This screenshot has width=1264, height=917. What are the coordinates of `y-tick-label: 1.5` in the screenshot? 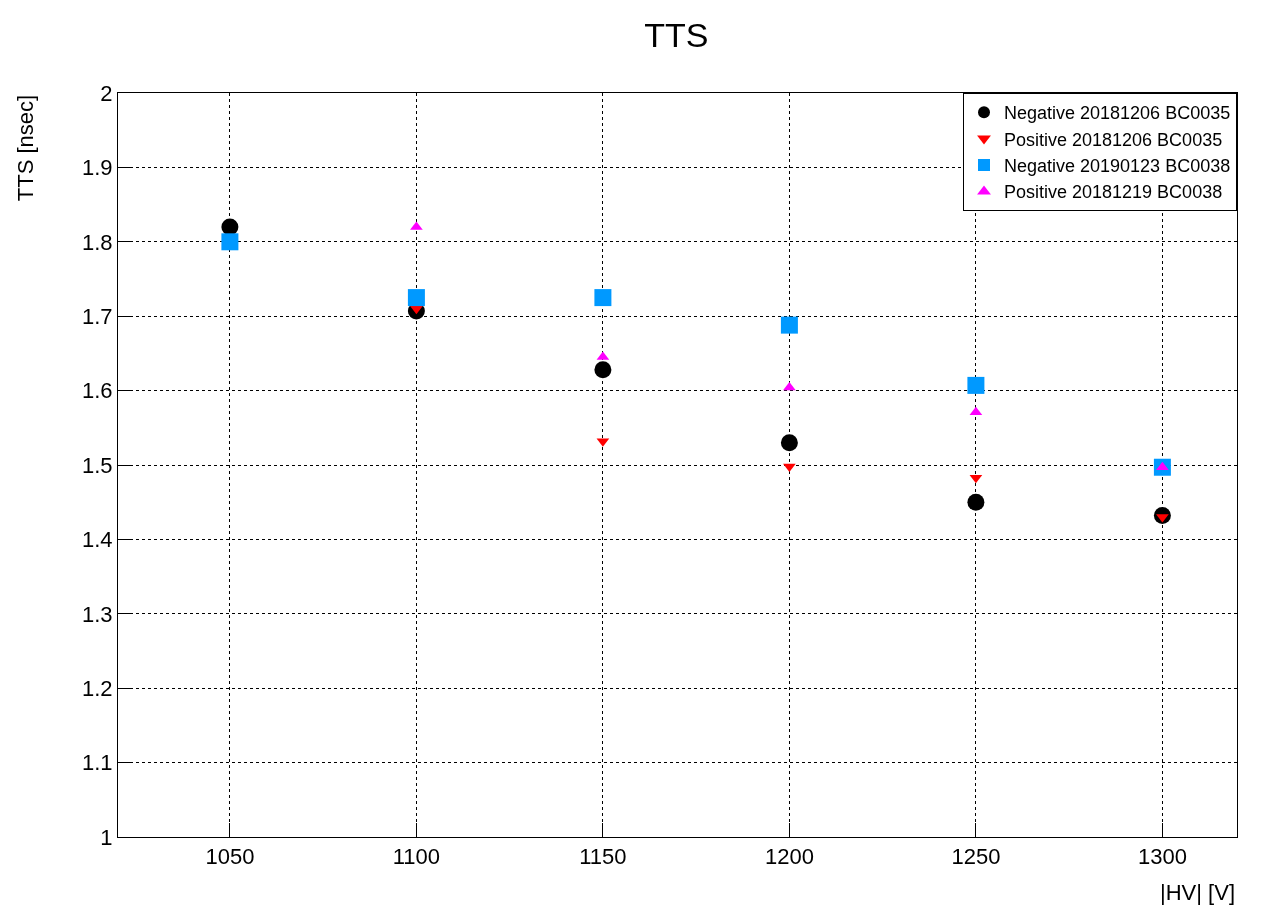 It's located at (97, 465).